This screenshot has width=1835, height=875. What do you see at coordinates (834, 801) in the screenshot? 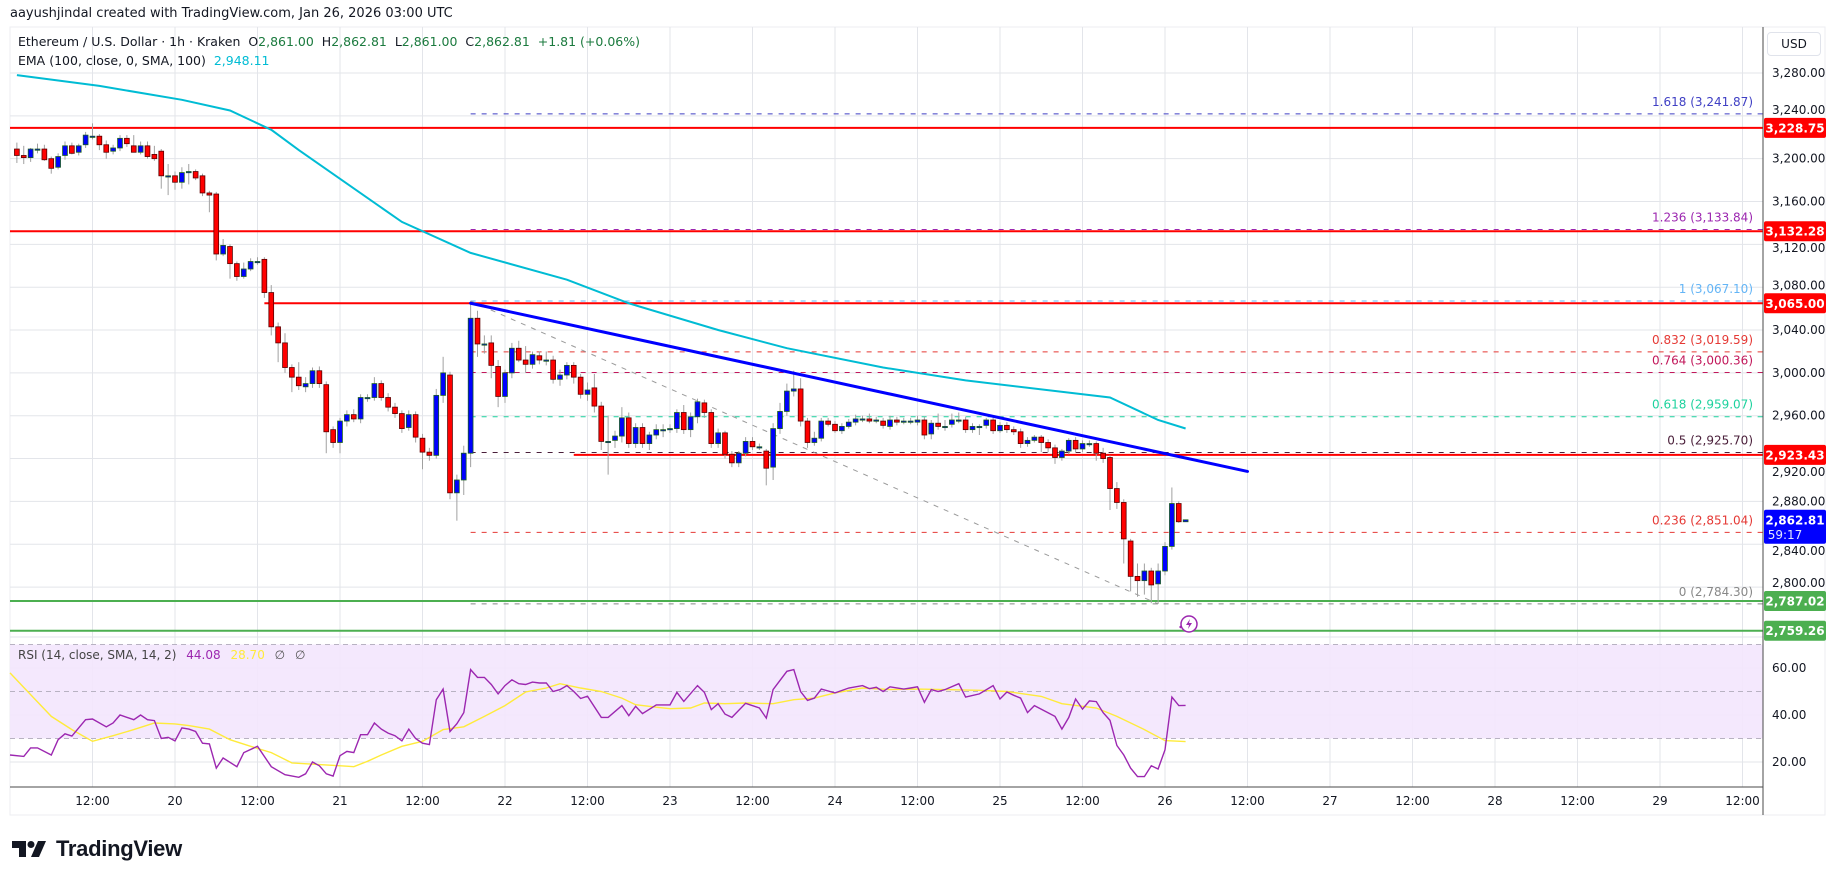
I see `time-tick-label: 24` at bounding box center [834, 801].